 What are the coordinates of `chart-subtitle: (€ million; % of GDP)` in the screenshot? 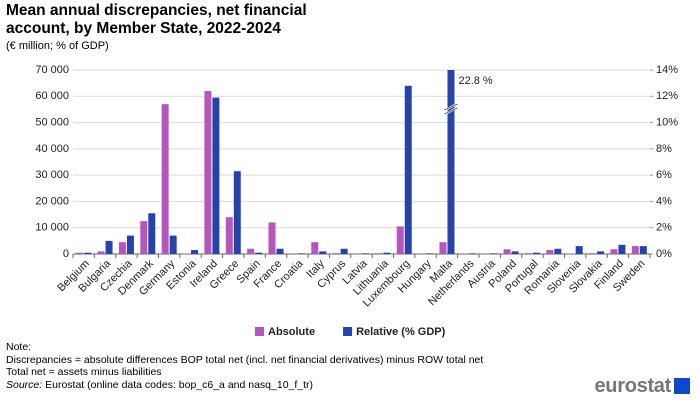 It's located at (57, 46).